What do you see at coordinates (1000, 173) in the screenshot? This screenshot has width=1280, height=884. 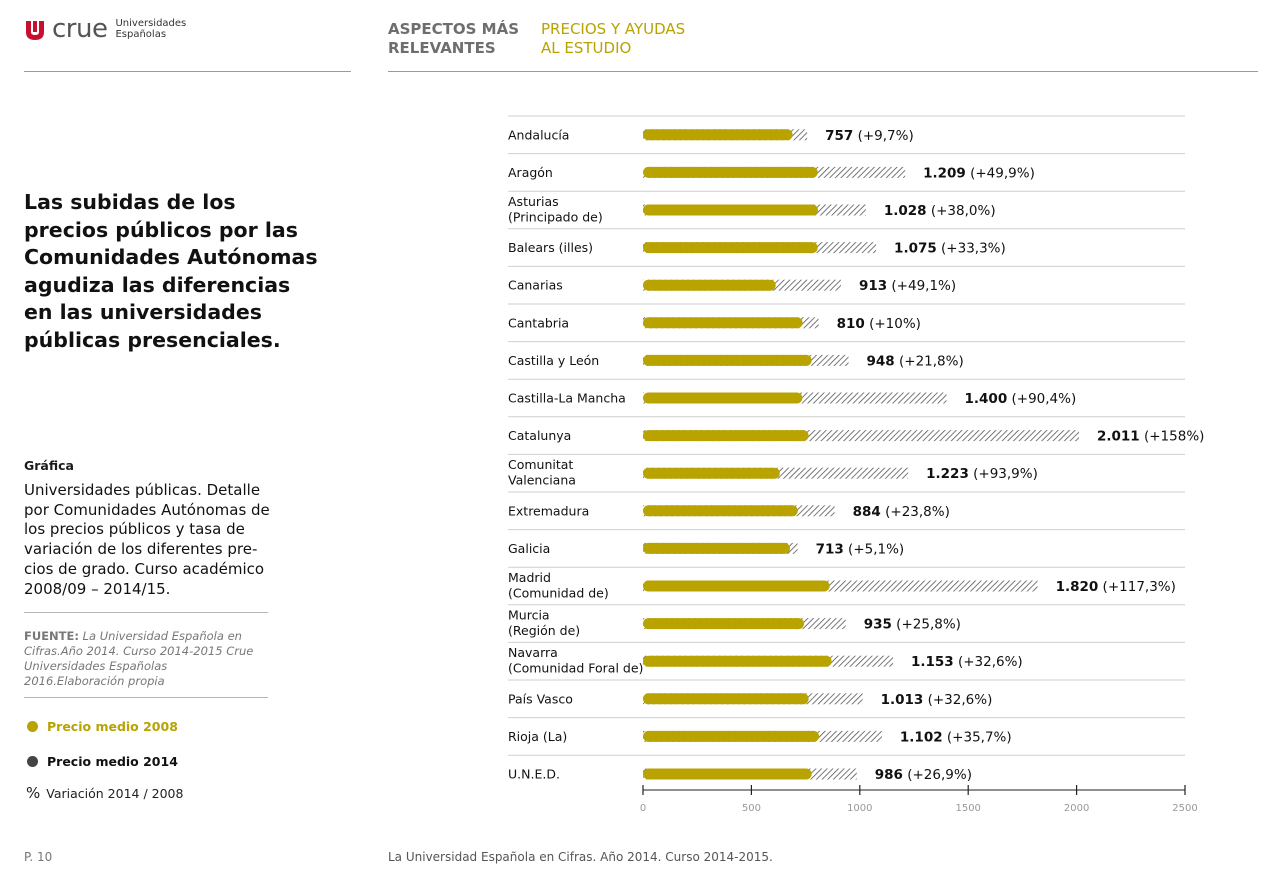 I see `data-label-percent: (+49,9%)` at bounding box center [1000, 173].